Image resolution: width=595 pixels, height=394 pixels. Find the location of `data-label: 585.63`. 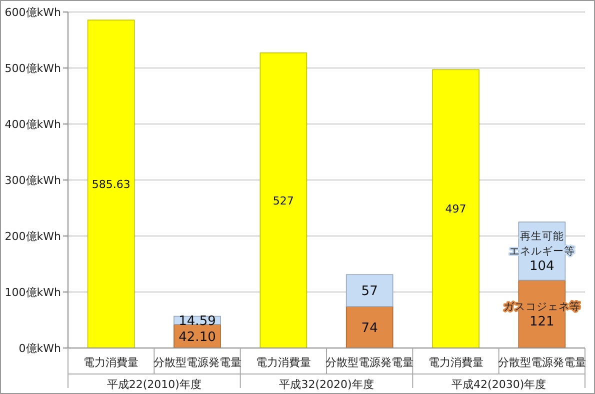

data-label: 585.63 is located at coordinates (111, 184).